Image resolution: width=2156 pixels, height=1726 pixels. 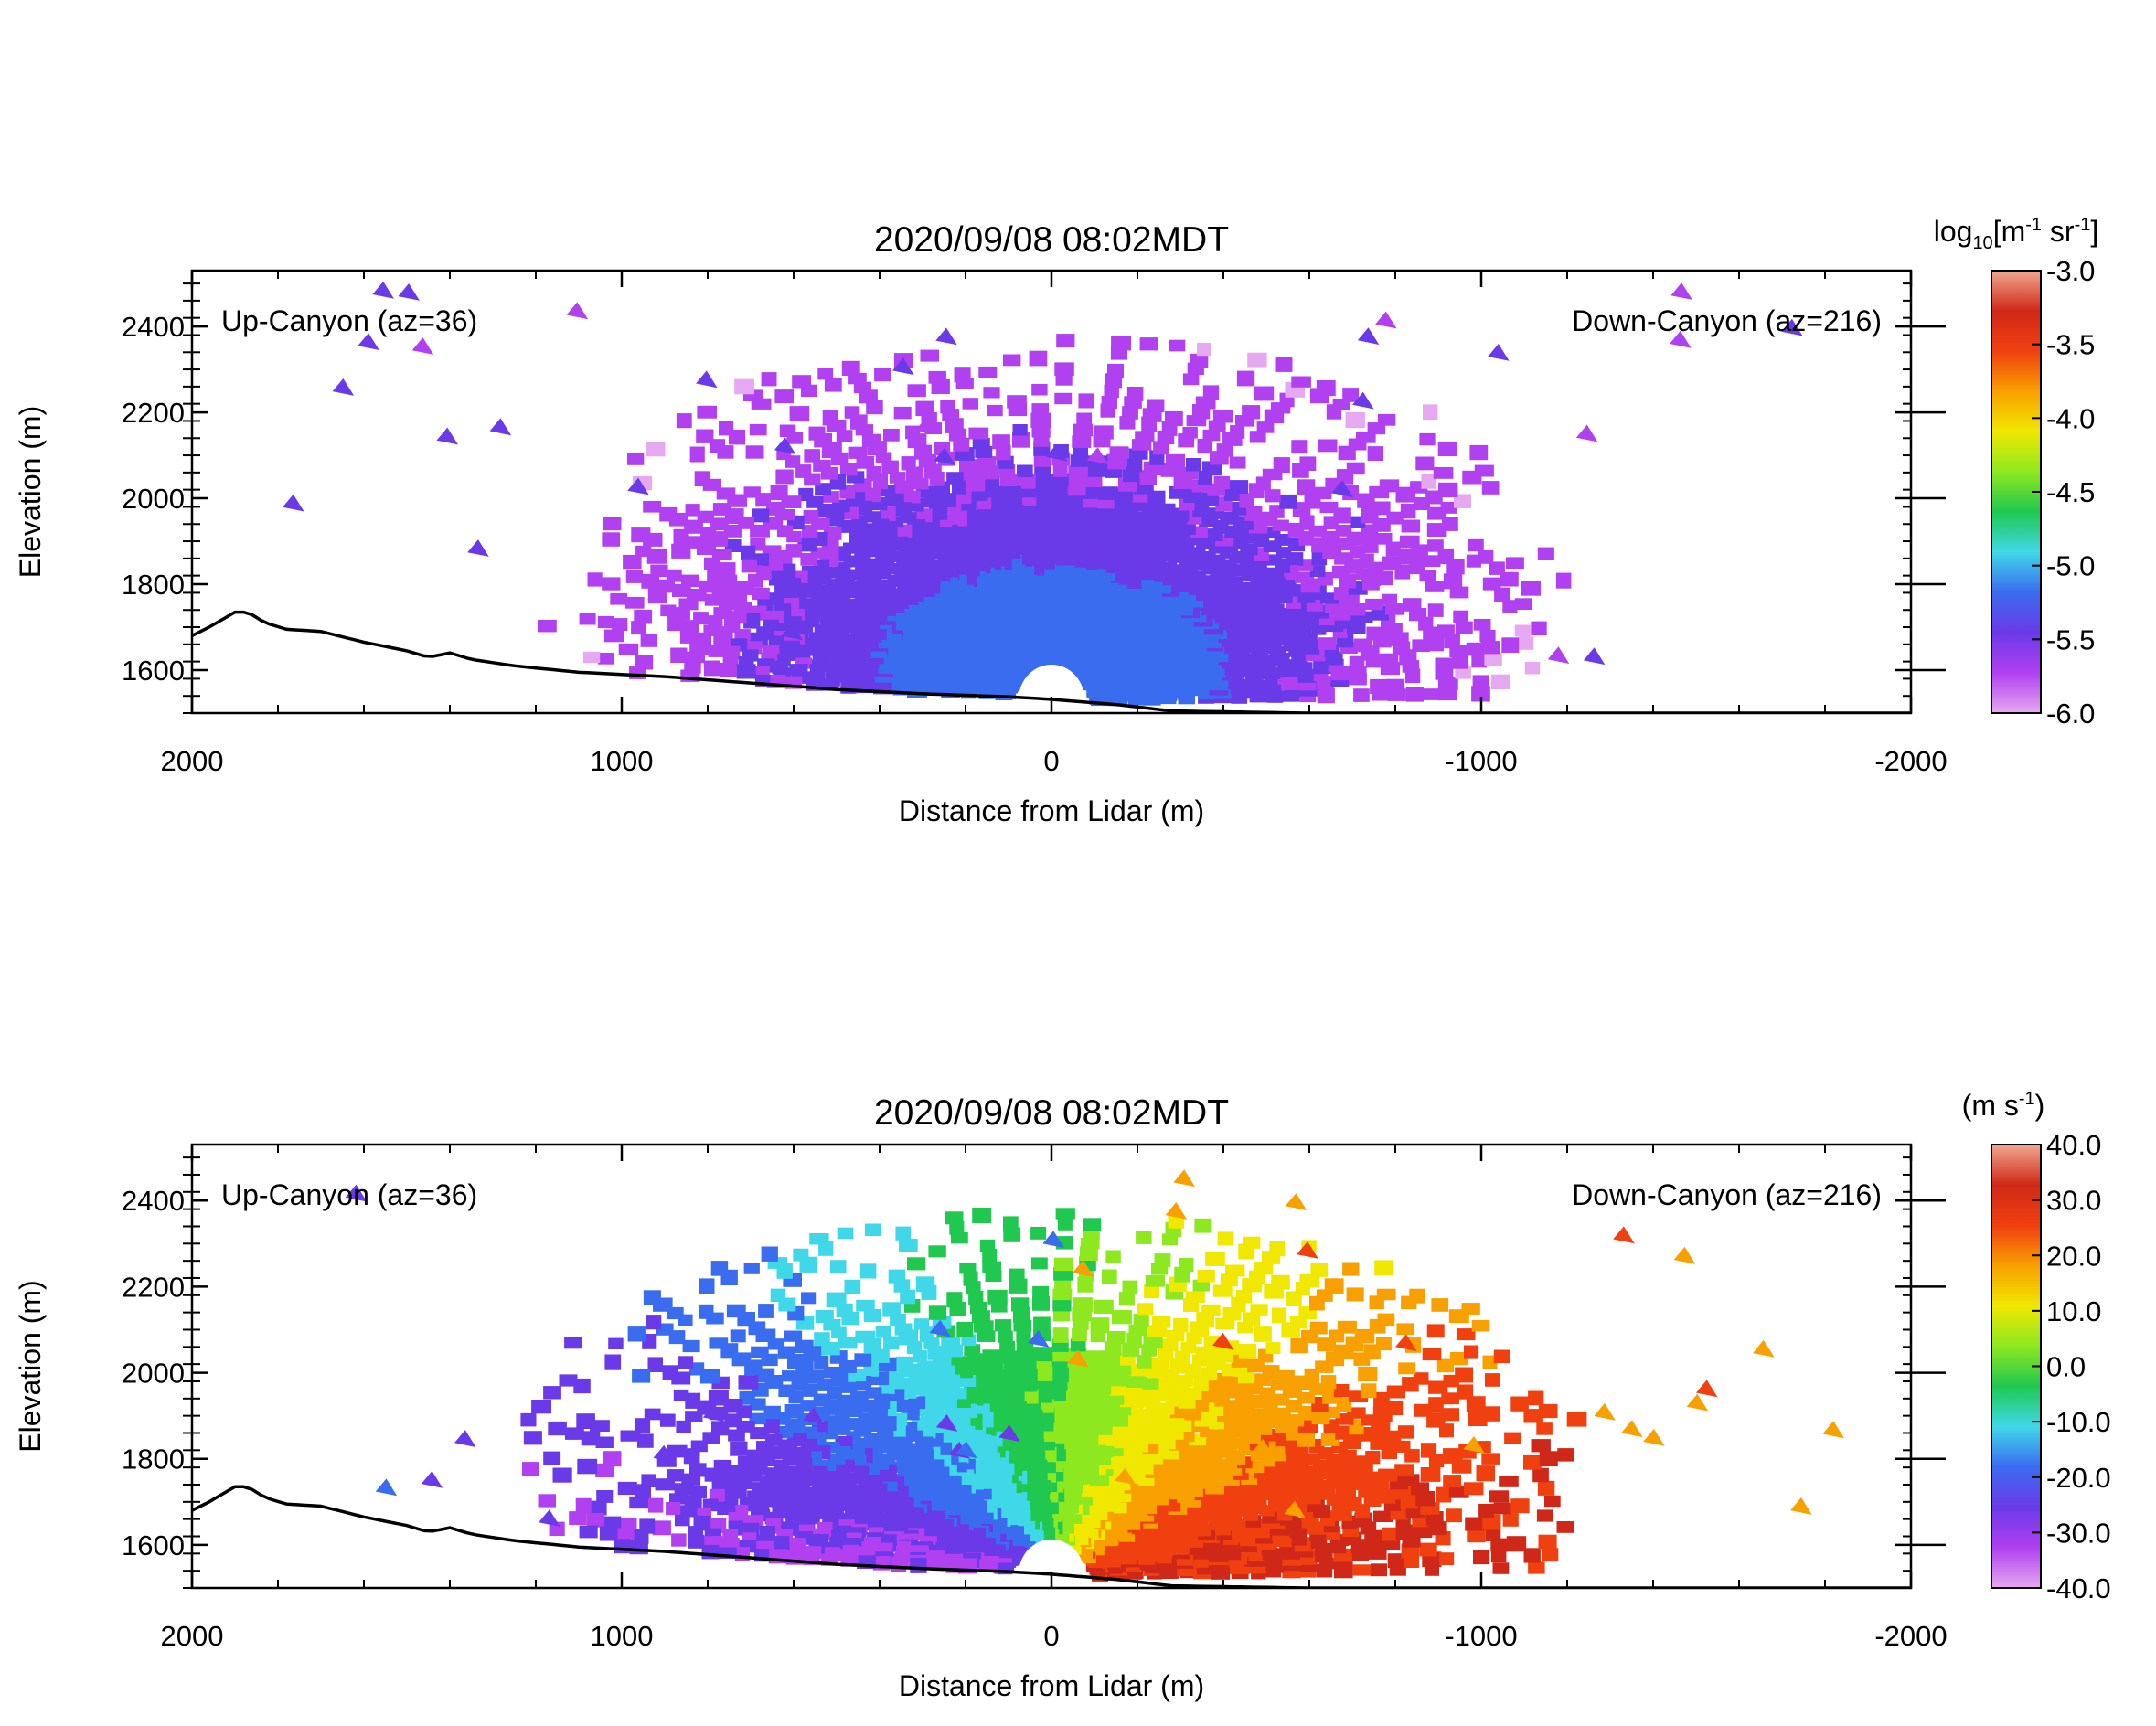 What do you see at coordinates (2058, 232) in the screenshot?
I see `colorbar-title-part: sr` at bounding box center [2058, 232].